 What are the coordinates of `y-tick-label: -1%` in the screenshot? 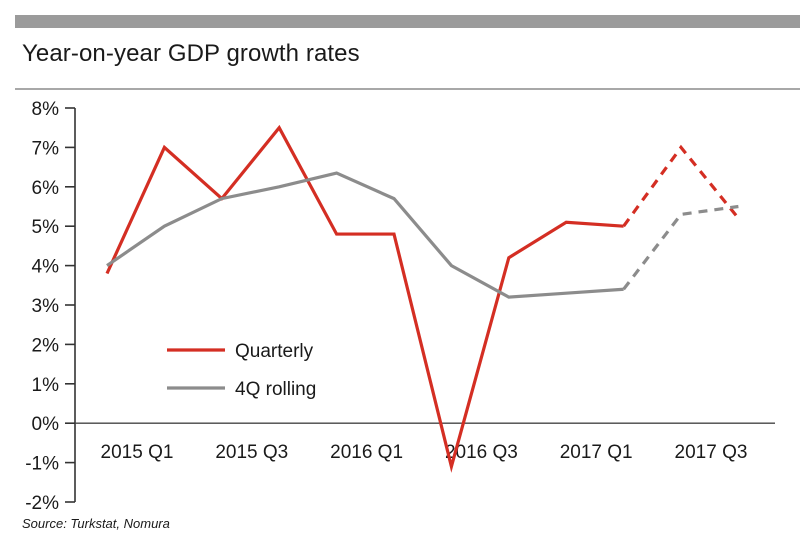 It's located at (42, 464).